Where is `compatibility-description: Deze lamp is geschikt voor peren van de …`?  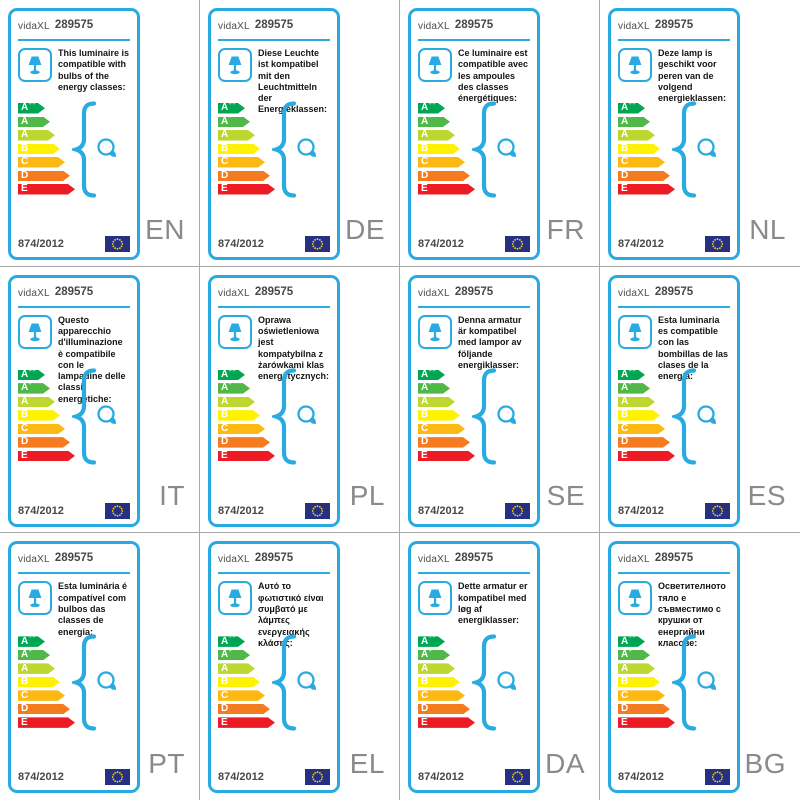 compatibility-description: Deze lamp is geschikt voor peren van de … is located at coordinates (692, 76).